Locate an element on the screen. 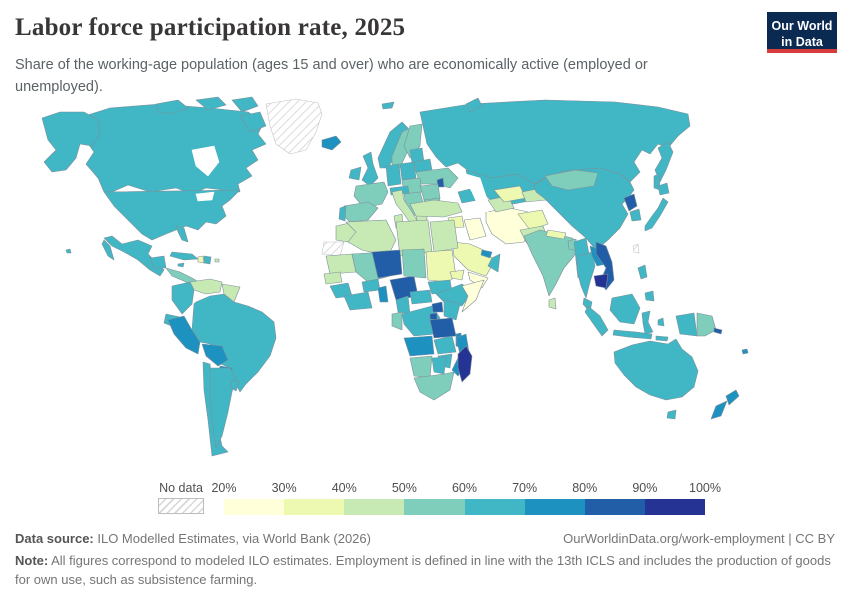 The height and width of the screenshot is (600, 850). country-haiti is located at coordinates (201, 259).